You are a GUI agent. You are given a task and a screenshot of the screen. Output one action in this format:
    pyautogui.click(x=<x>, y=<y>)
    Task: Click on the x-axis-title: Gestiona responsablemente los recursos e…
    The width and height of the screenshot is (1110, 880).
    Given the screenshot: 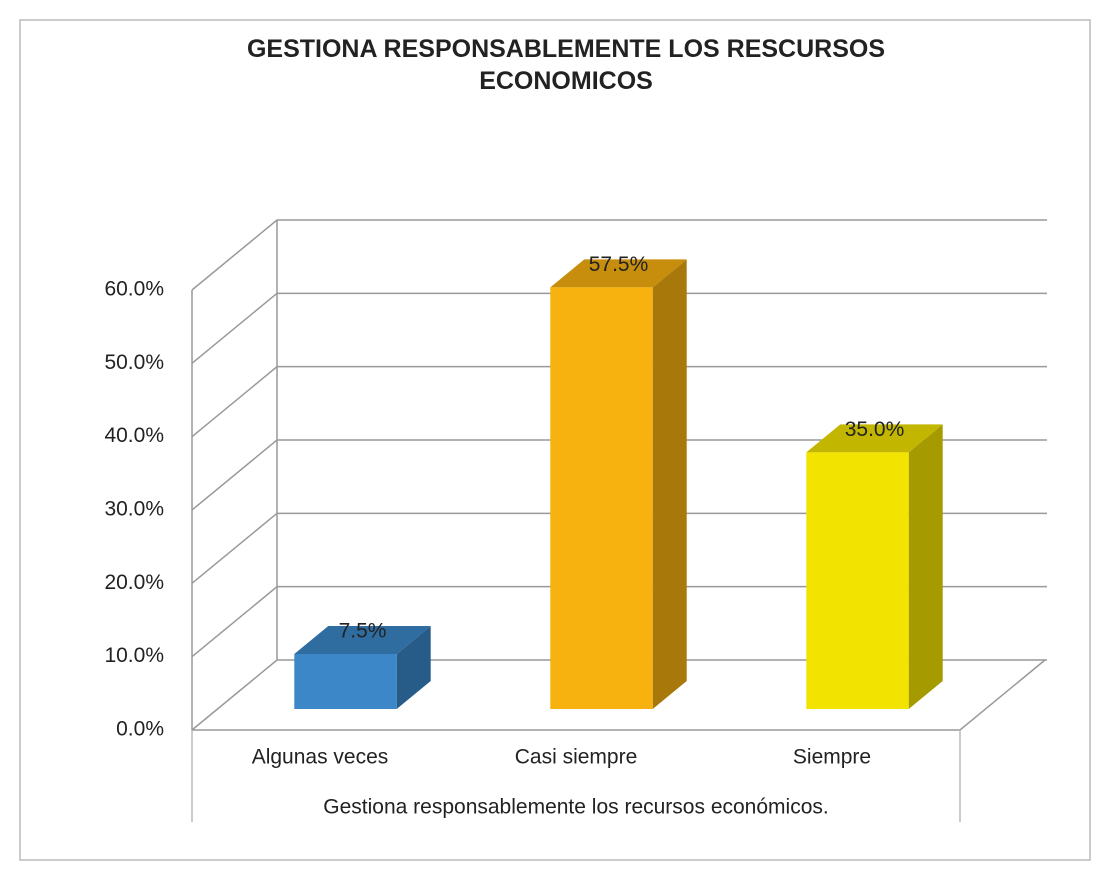 What is the action you would take?
    pyautogui.click(x=575, y=807)
    